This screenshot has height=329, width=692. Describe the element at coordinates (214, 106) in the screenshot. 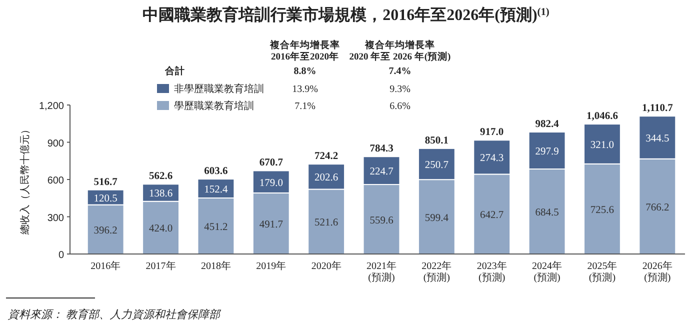

I see `legend-label: 學歷職業教育培訓` at that location.